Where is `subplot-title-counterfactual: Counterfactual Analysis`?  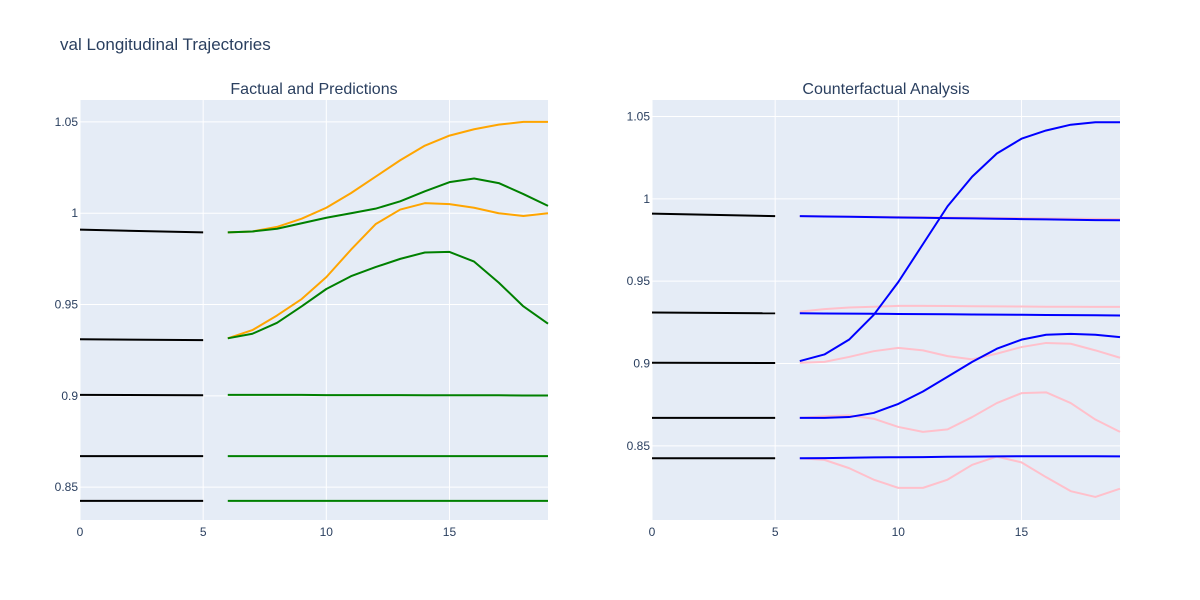 subplot-title-counterfactual: Counterfactual Analysis is located at coordinates (885, 89).